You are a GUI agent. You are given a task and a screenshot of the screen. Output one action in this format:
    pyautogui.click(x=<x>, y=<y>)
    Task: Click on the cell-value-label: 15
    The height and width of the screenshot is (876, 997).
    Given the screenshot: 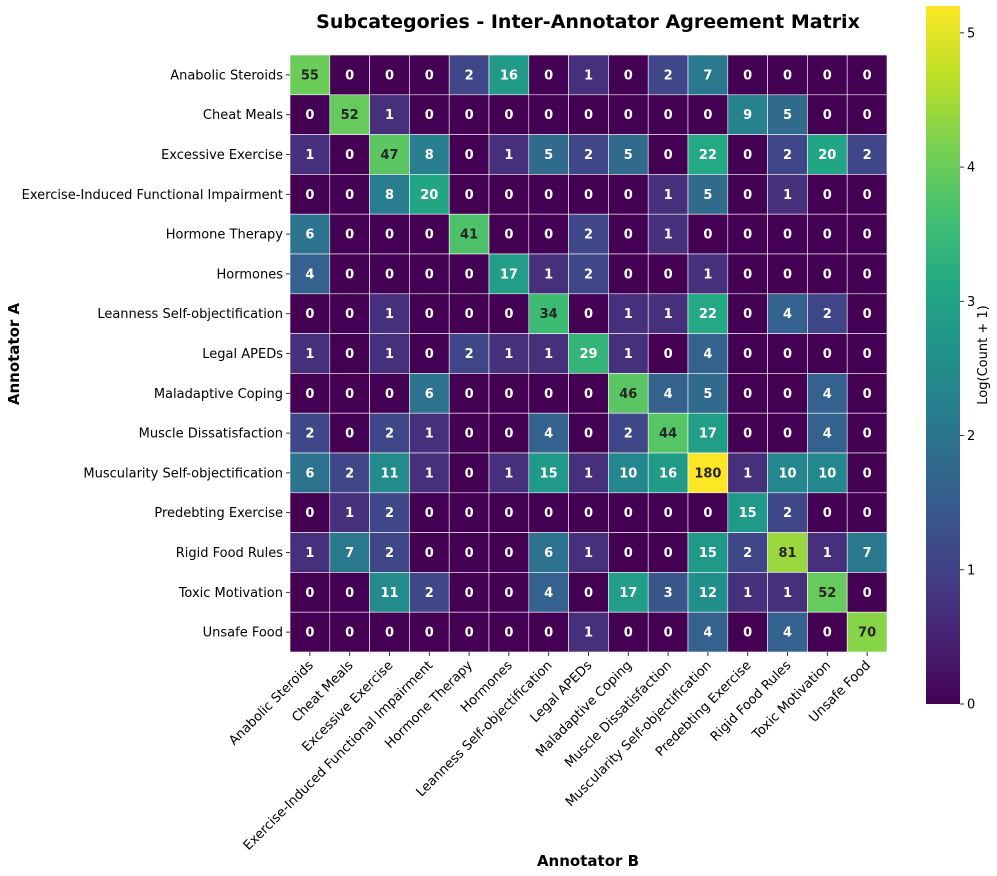 What is the action you would take?
    pyautogui.click(x=549, y=473)
    